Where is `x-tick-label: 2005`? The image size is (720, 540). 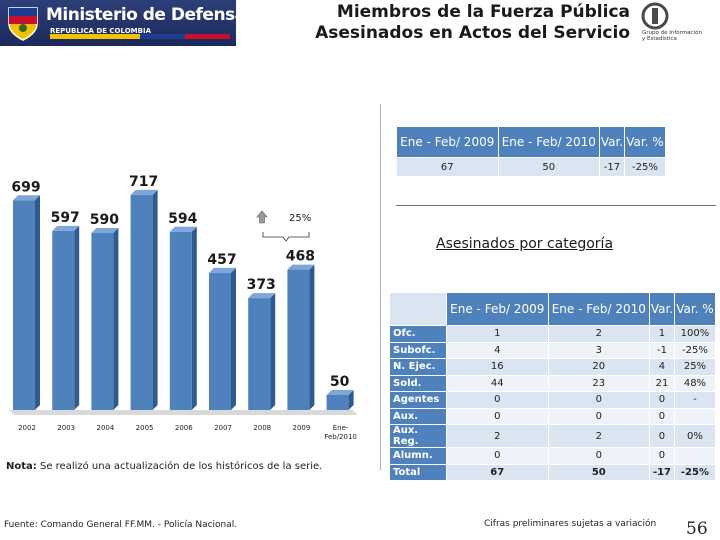
x-tick-label: 2005 is located at coordinates (145, 428).